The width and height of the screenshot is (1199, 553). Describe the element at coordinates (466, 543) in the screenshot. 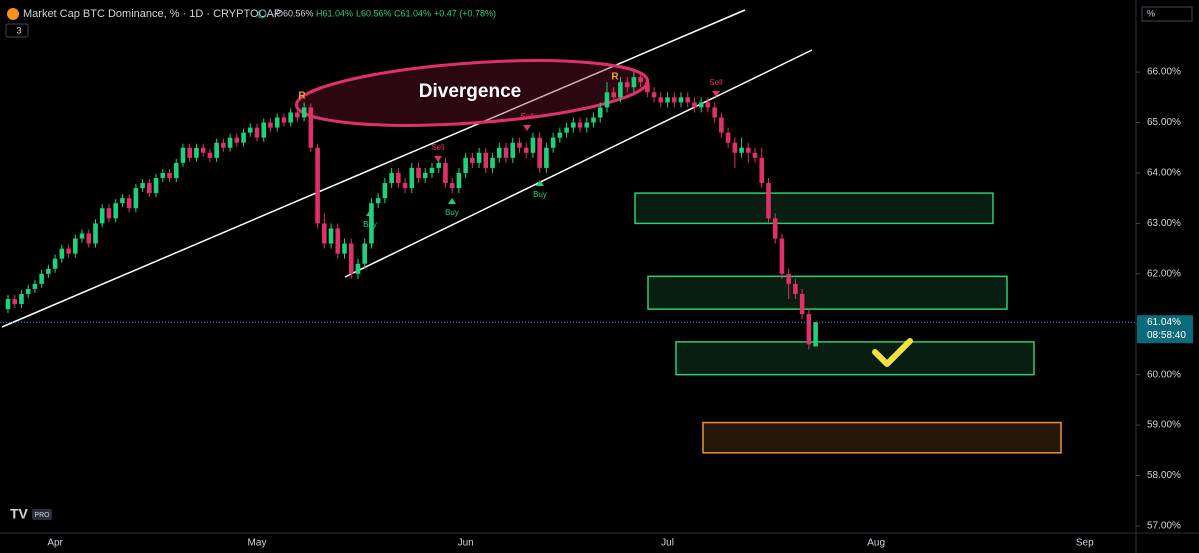

I see `x-tick-label: Jun` at that location.